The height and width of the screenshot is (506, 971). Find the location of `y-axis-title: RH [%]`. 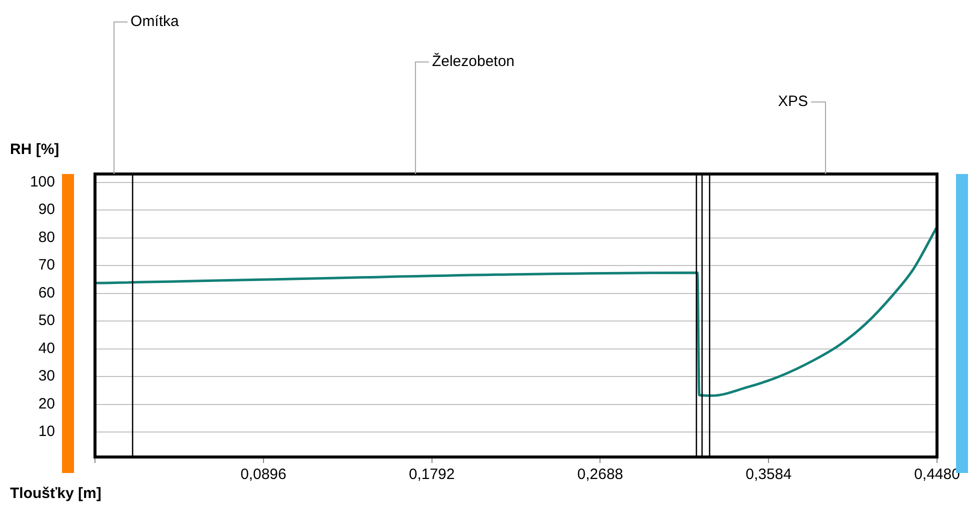

y-axis-title: RH [%] is located at coordinates (35, 149).